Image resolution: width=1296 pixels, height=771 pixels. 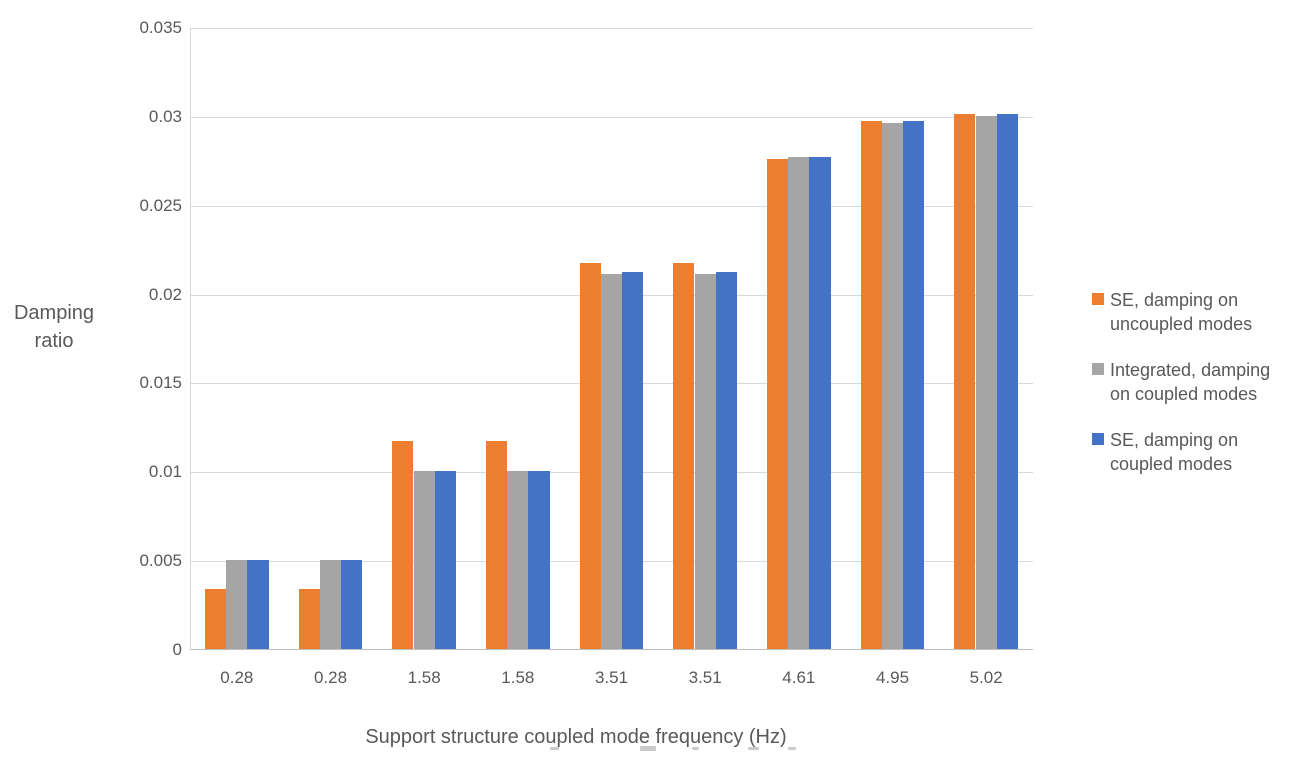 I want to click on cropped-text-artifact, so click(x=680, y=749).